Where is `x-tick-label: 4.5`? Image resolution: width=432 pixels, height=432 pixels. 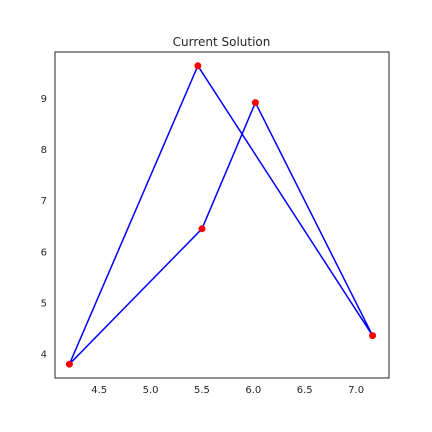 x-tick-label: 4.5 is located at coordinates (99, 390).